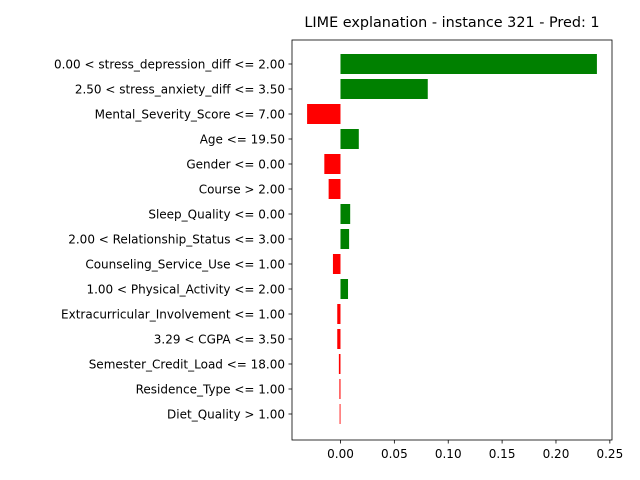  What do you see at coordinates (609, 454) in the screenshot?
I see `x-tick-label: 0.25` at bounding box center [609, 454].